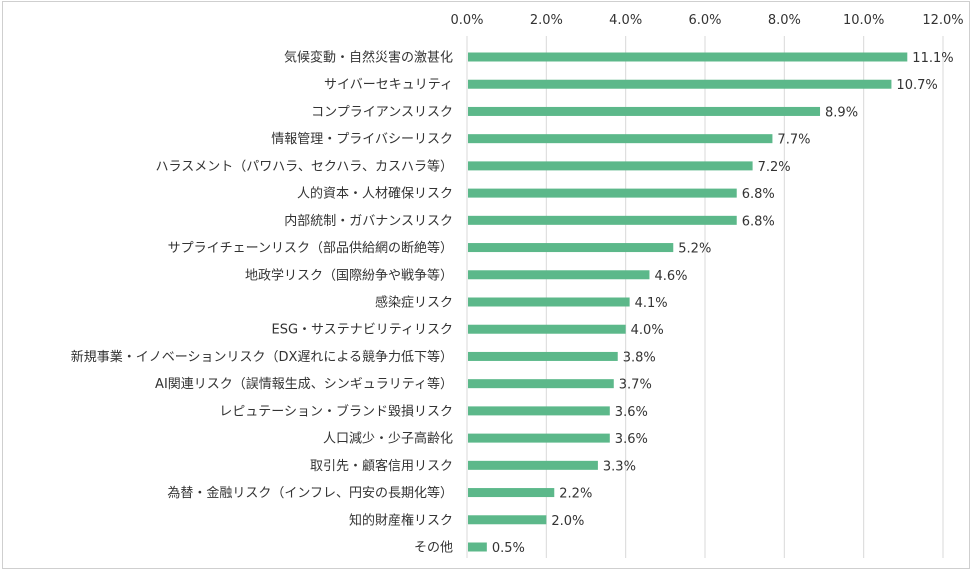 The image size is (976, 572). I want to click on x-tick-label: 10.0%, so click(863, 20).